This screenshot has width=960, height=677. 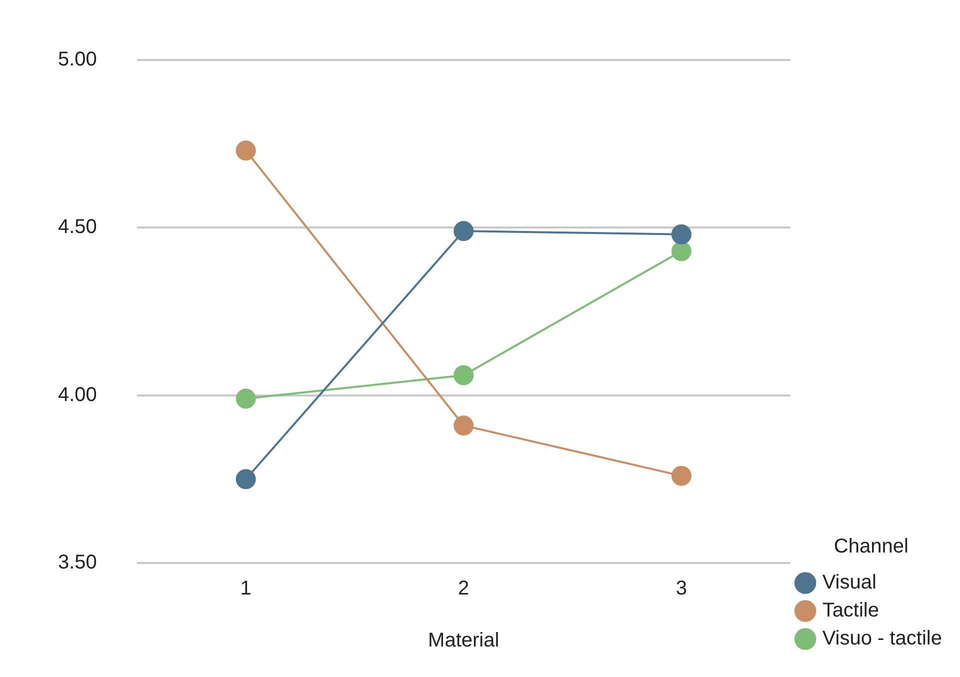 What do you see at coordinates (77, 227) in the screenshot?
I see `y-tick-label: 4.50` at bounding box center [77, 227].